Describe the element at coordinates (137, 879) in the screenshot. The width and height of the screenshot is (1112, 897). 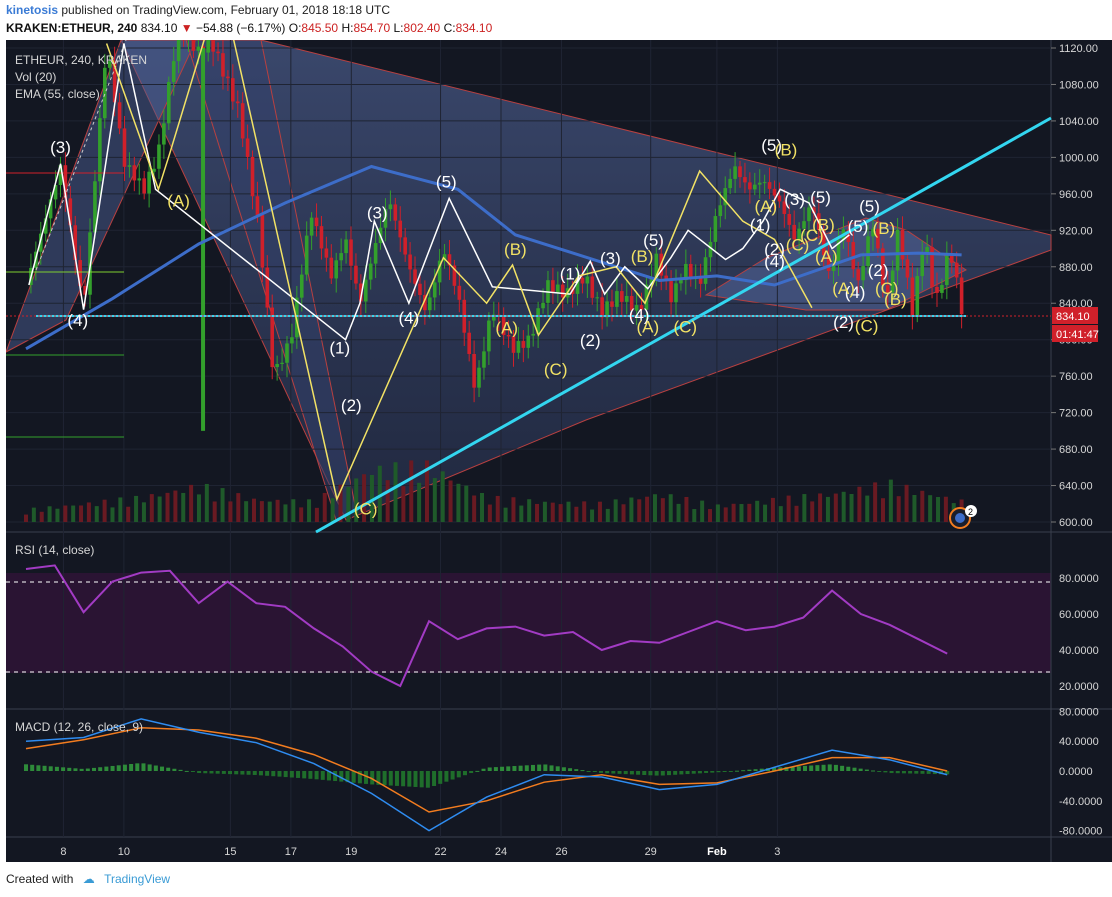
I see `tradingview-link: TradingView` at that location.